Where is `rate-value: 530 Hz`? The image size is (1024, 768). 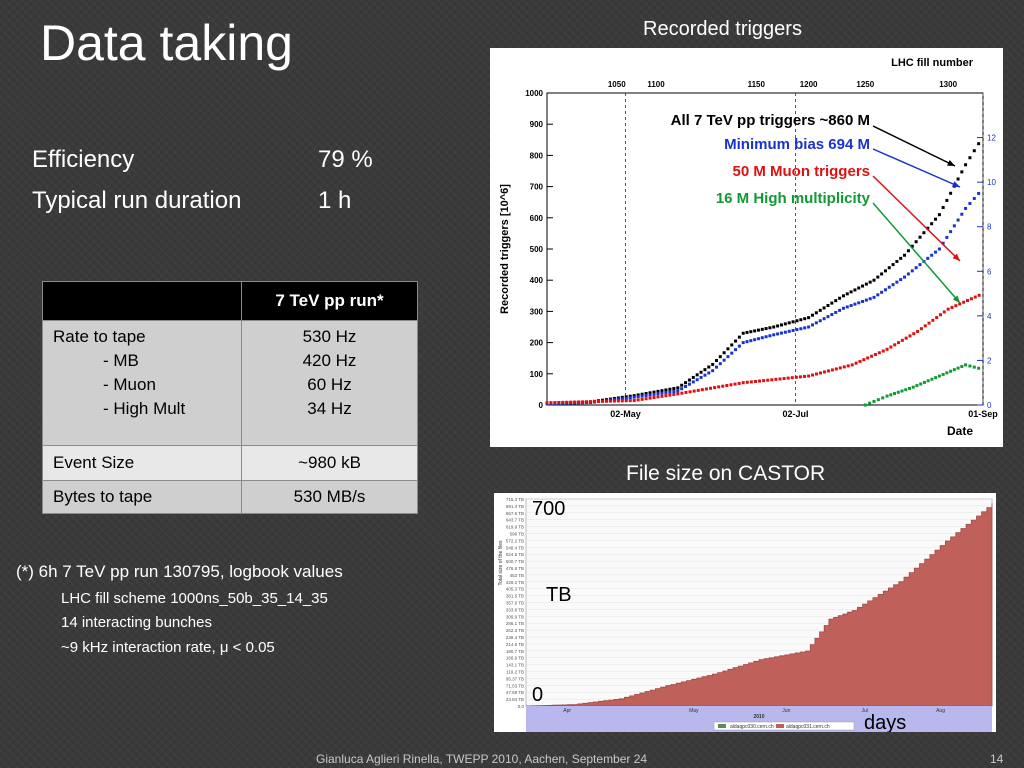
rate-value: 530 Hz is located at coordinates (329, 336).